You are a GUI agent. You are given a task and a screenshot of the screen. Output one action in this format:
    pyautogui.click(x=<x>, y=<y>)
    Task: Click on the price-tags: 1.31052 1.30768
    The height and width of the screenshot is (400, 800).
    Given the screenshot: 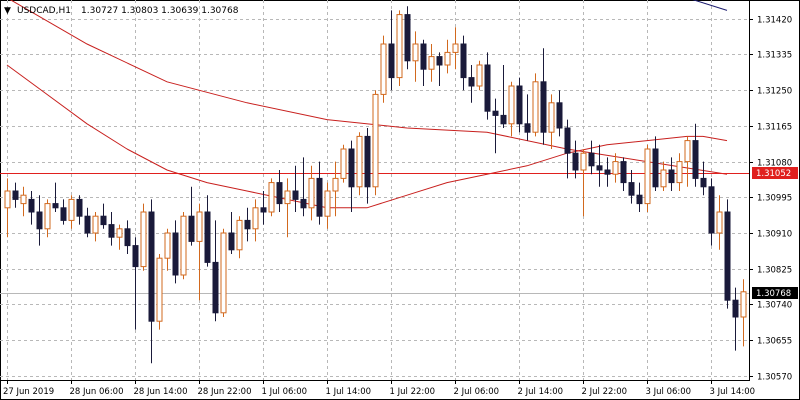 What is the action you would take?
    pyautogui.click(x=775, y=233)
    